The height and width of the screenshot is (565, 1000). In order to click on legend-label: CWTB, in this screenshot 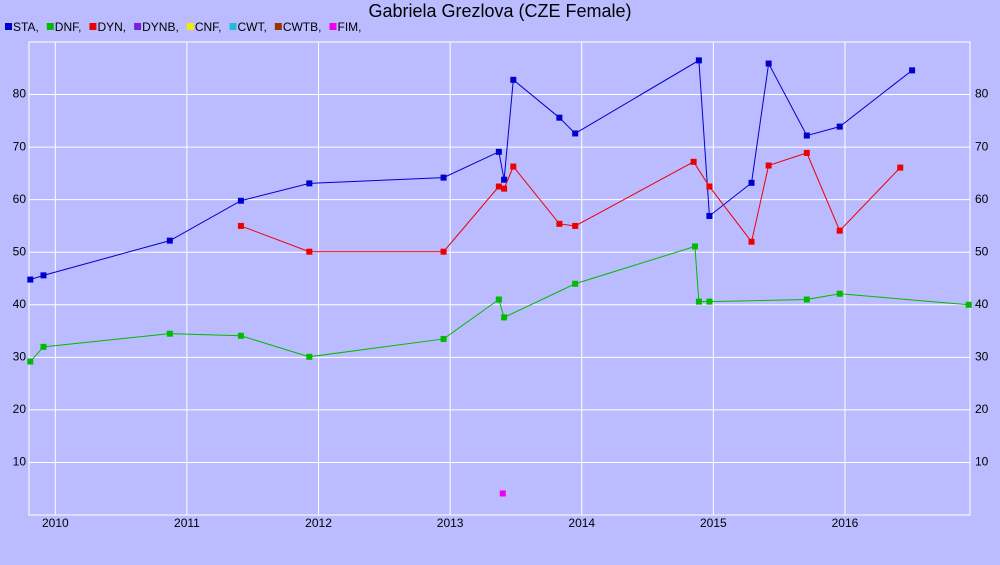, I will do `click(302, 27)`.